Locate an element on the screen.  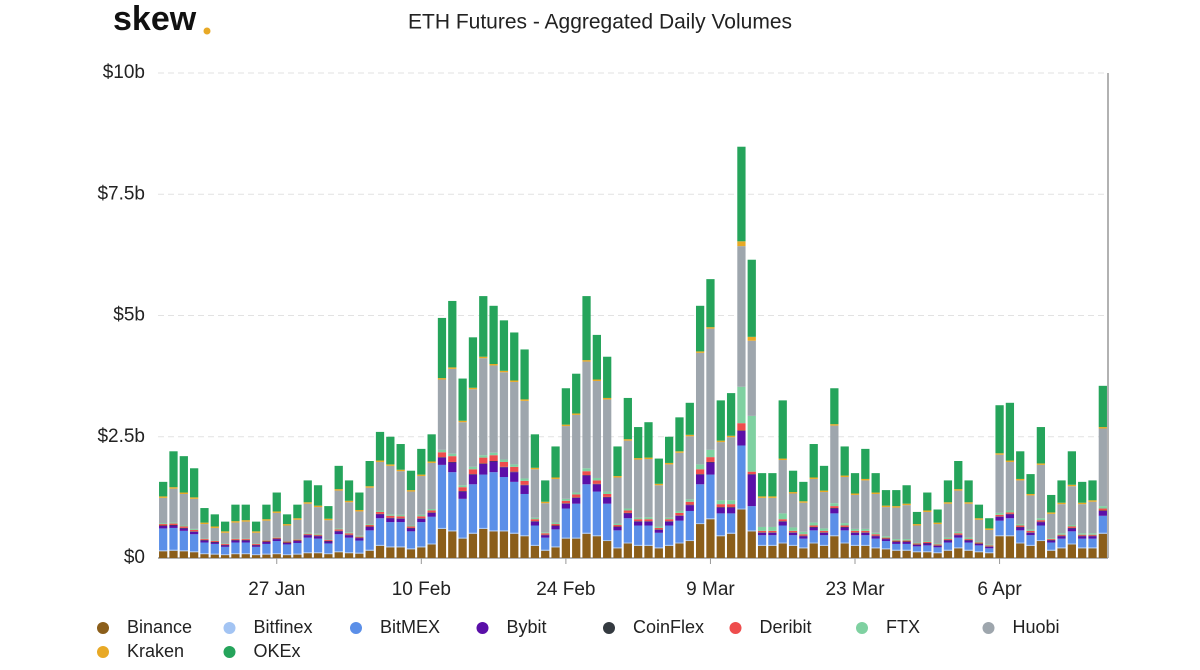
legend-label: Binance is located at coordinates (159, 627).